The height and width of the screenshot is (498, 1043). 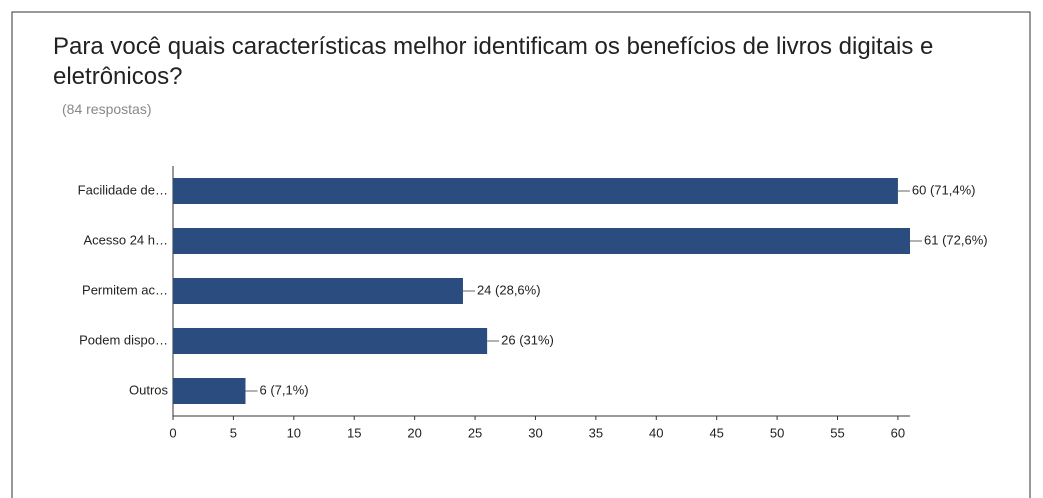 I want to click on x-tick-label: 40, so click(x=656, y=432).